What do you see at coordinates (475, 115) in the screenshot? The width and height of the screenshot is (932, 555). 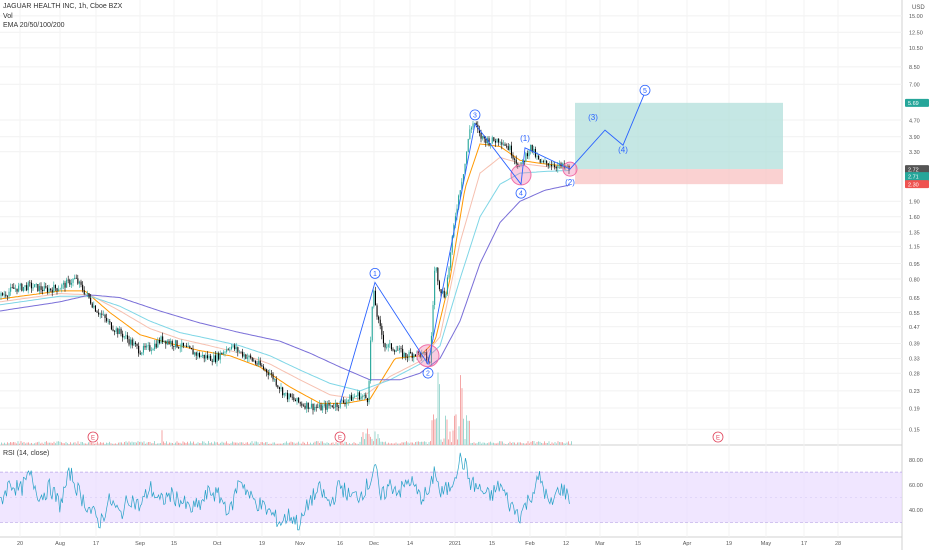 I see `wave-label: 3` at bounding box center [475, 115].